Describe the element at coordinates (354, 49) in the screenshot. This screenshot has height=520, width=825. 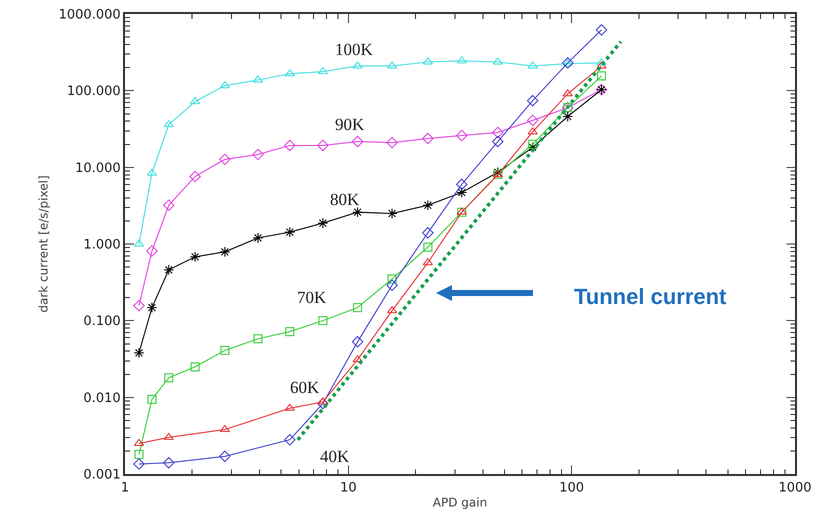
I see `annotation: 100K` at that location.